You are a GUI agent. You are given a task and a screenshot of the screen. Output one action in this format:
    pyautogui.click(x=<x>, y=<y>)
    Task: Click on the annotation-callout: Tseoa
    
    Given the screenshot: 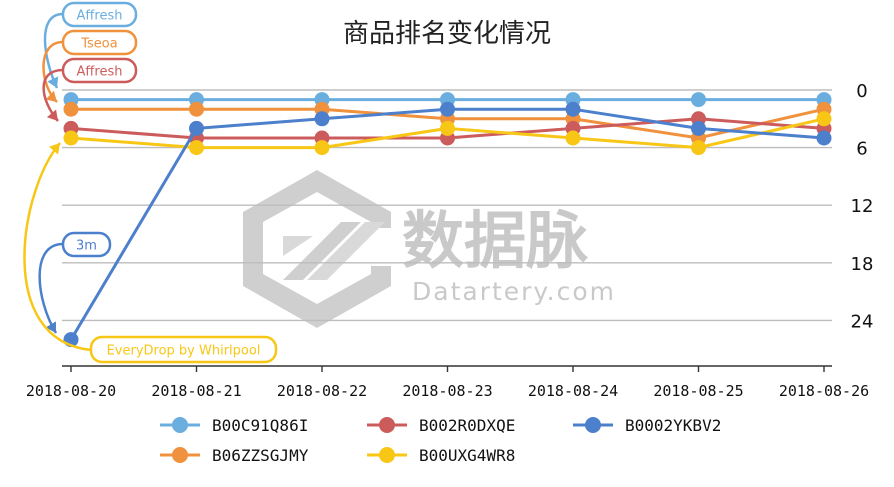 What is the action you would take?
    pyautogui.click(x=90, y=66)
    